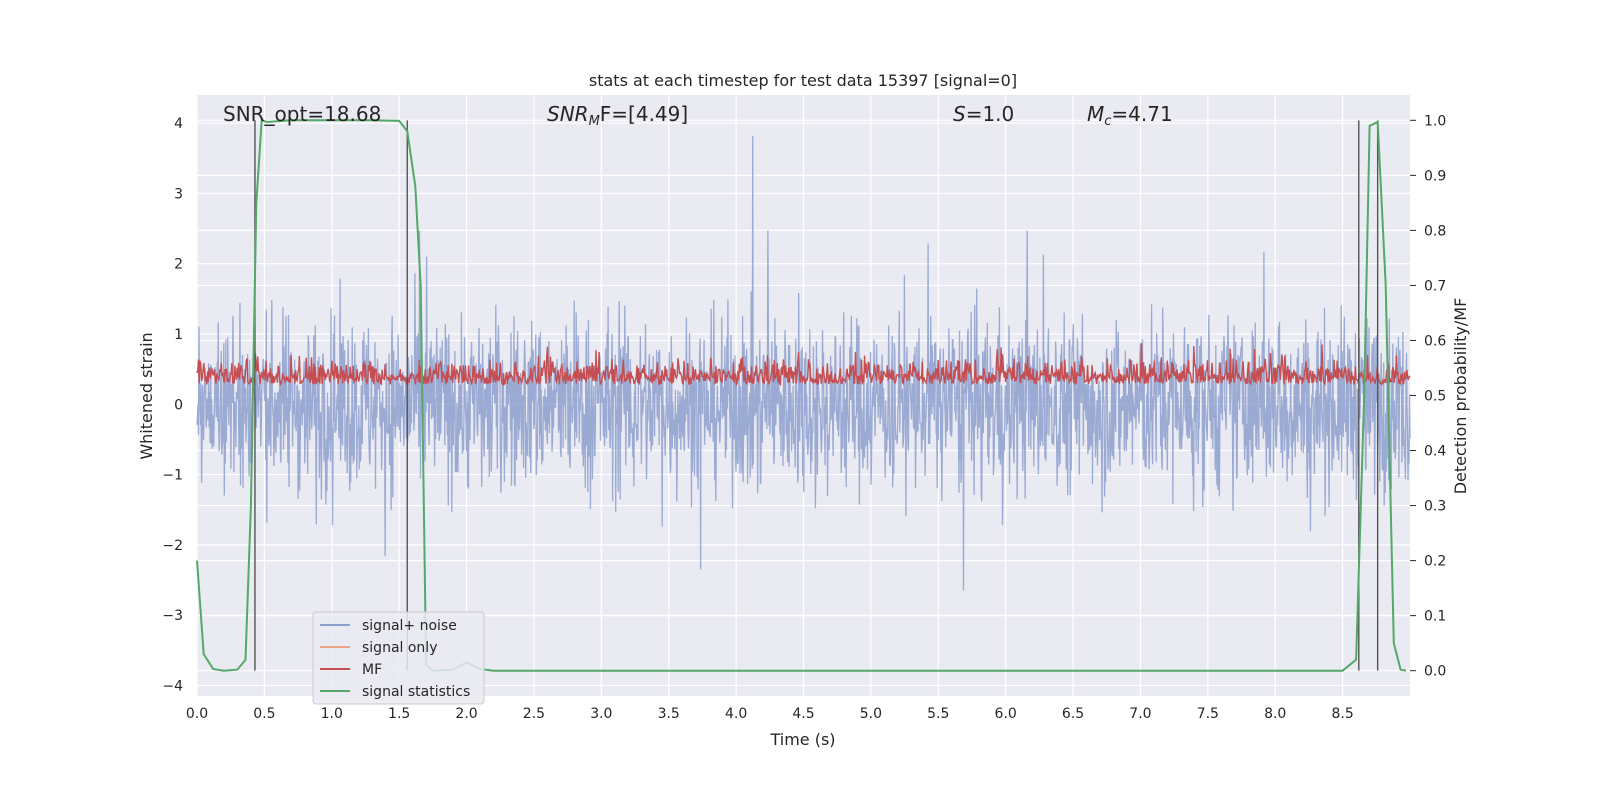  I want to click on y-tick-left-label-0: −4, so click(172, 686).